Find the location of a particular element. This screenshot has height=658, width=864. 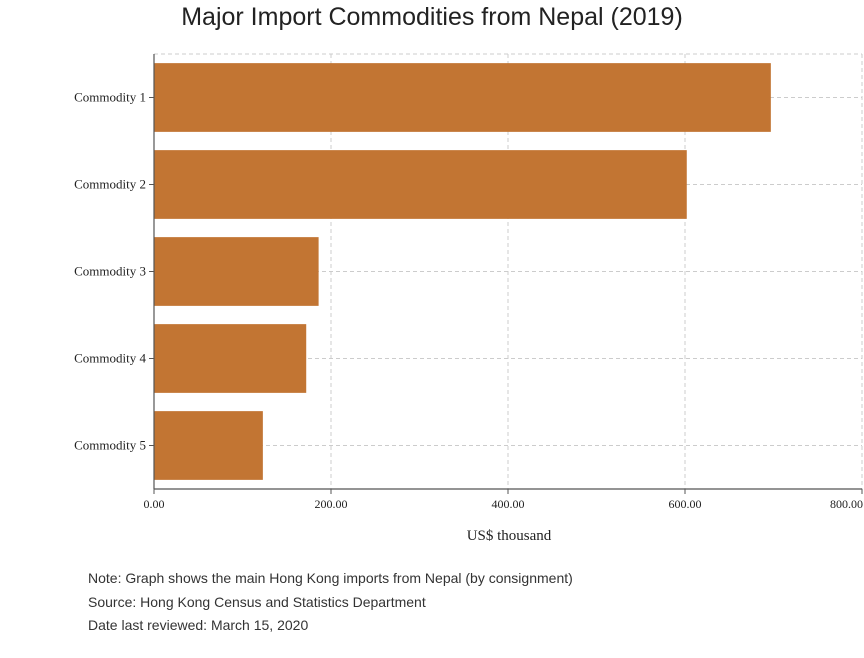

category-label: Commodity 3 is located at coordinates (110, 271).